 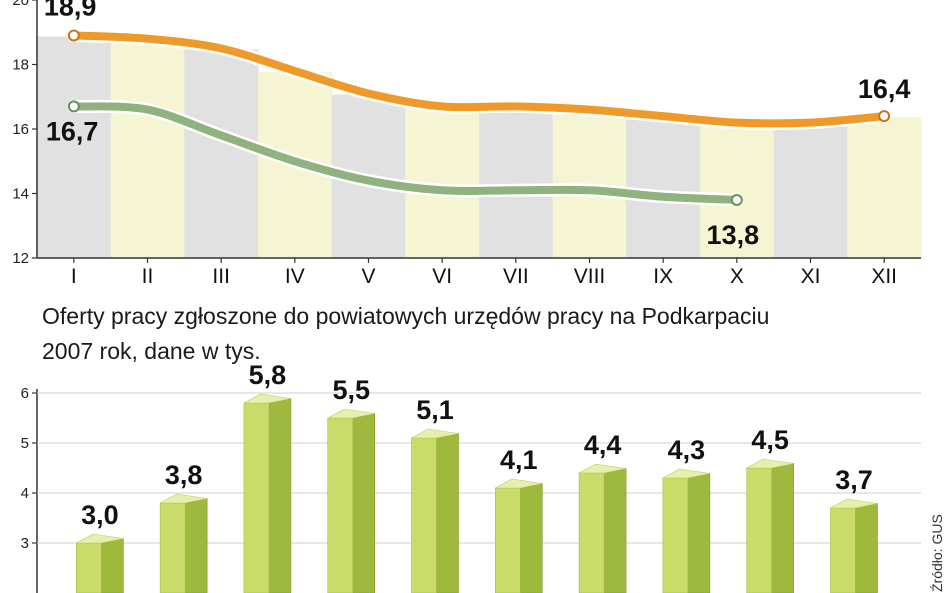 What do you see at coordinates (74, 147) in the screenshot?
I see `month-band-I` at bounding box center [74, 147].